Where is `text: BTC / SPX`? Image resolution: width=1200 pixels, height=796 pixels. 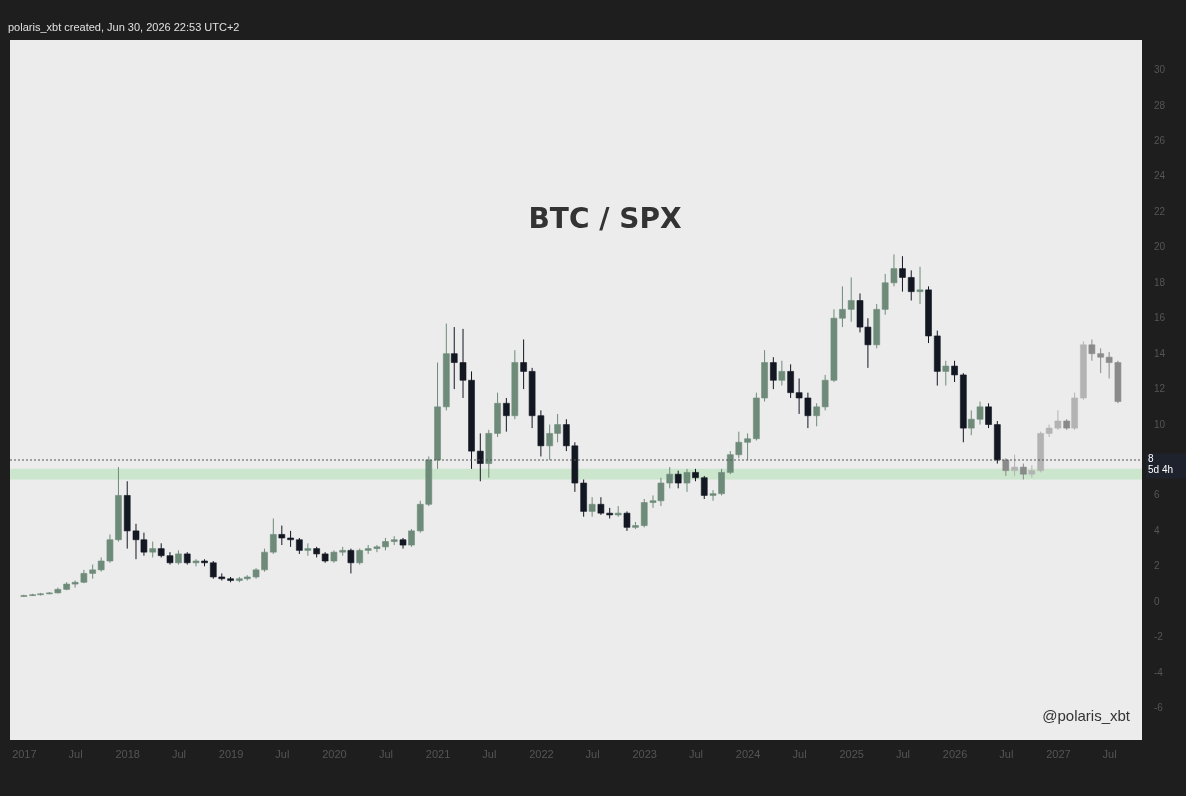
text: BTC / SPX is located at coordinates (605, 218).